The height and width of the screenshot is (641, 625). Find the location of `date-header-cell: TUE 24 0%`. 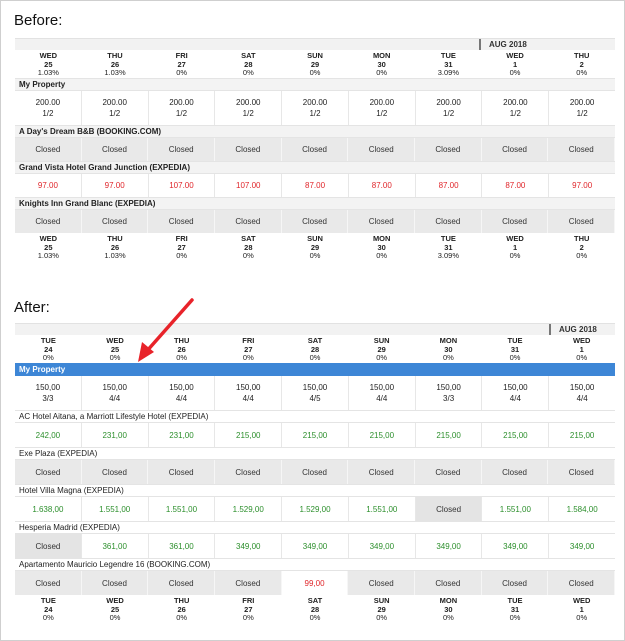

date-header-cell: TUE 24 0% is located at coordinates (48, 349).